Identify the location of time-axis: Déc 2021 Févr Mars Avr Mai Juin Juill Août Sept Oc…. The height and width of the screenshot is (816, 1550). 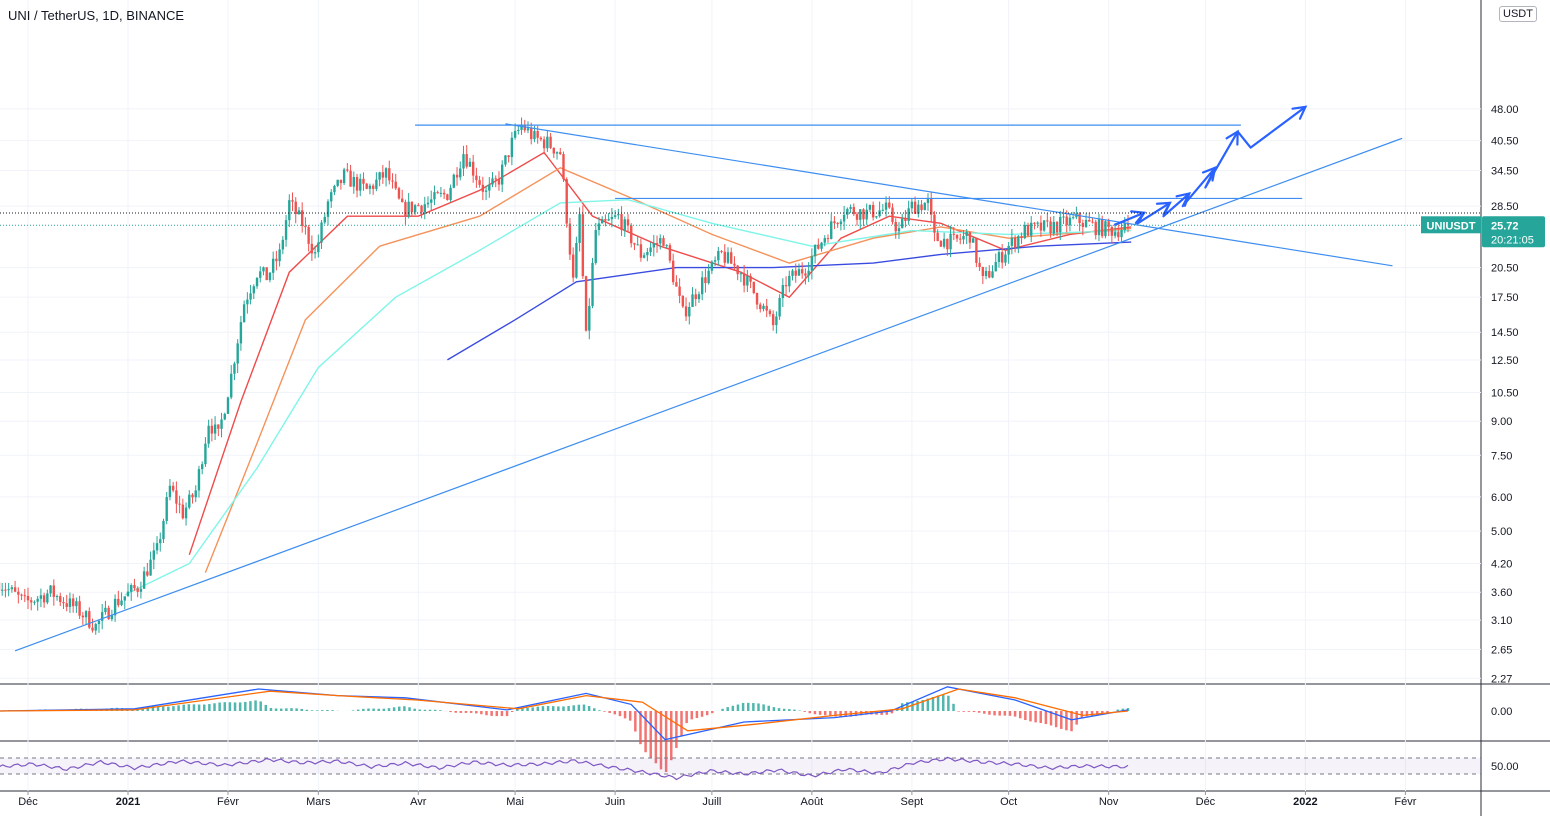
(717, 799).